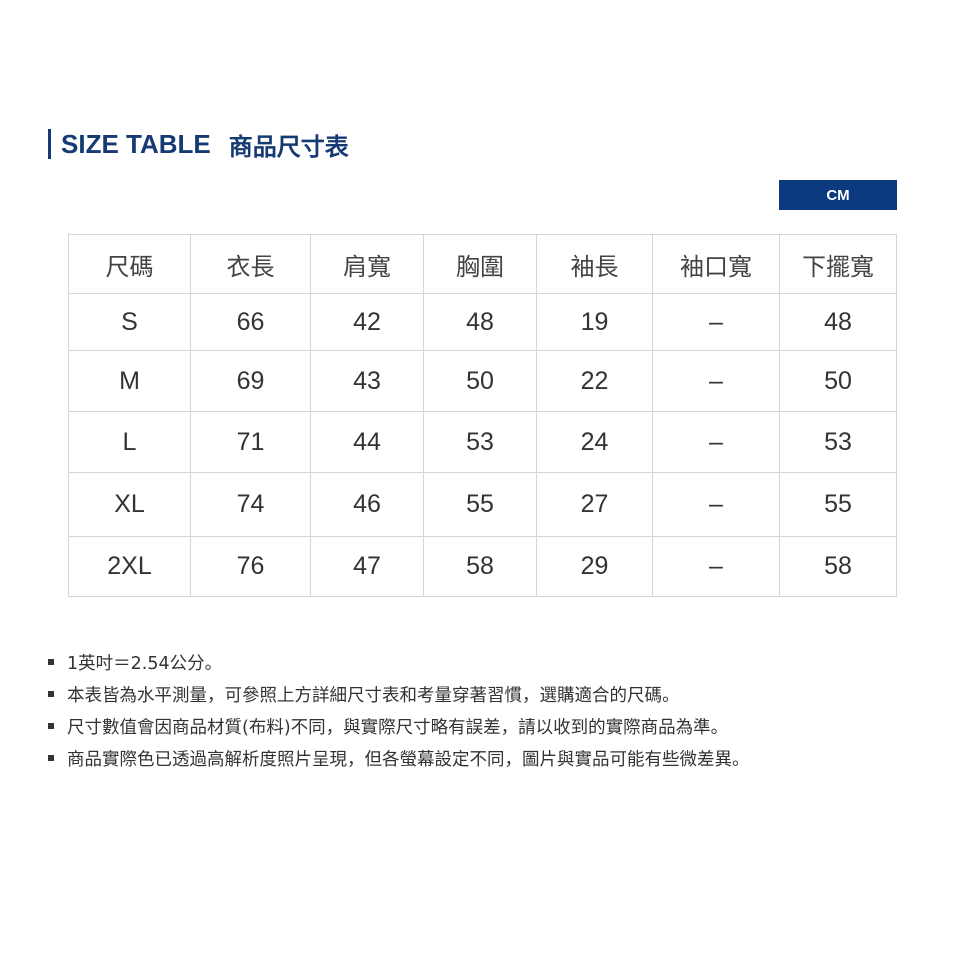  I want to click on title-en: SIZE TABLE, so click(136, 143).